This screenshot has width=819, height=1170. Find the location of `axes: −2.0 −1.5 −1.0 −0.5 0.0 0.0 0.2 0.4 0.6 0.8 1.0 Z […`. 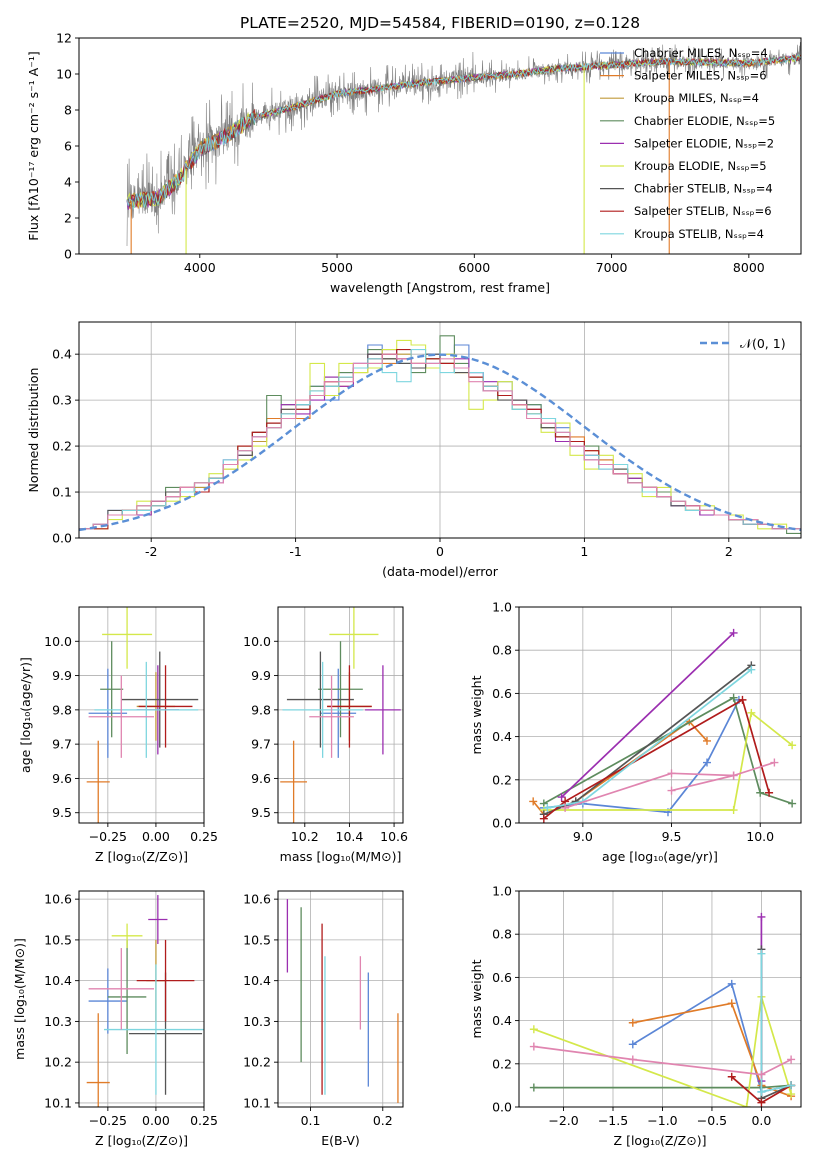

axes: −2.0 −1.5 −1.0 −0.5 0.0 0.0 0.2 0.4 0.6 0.8 1.0 Z [… is located at coordinates (620, 1016).